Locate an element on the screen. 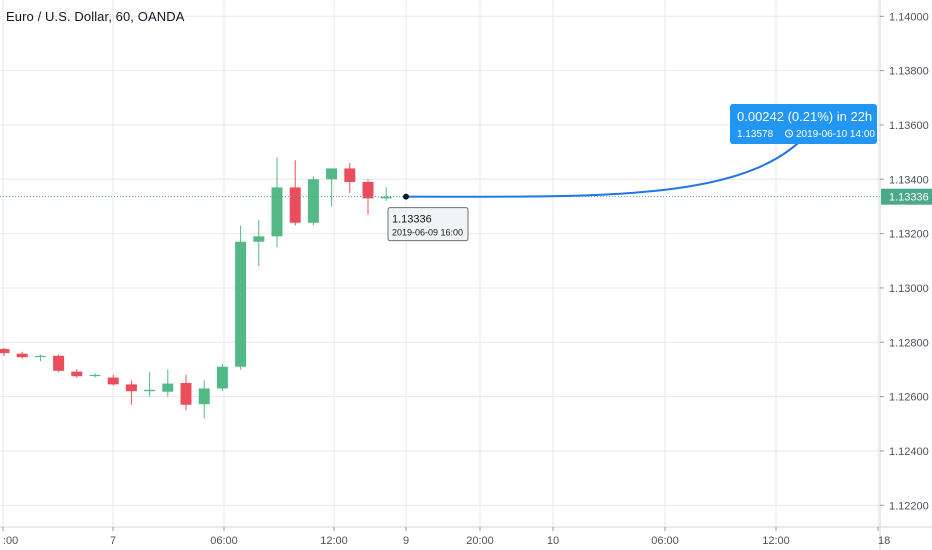 The height and width of the screenshot is (550, 932). time-tick-label: 7 is located at coordinates (113, 541).